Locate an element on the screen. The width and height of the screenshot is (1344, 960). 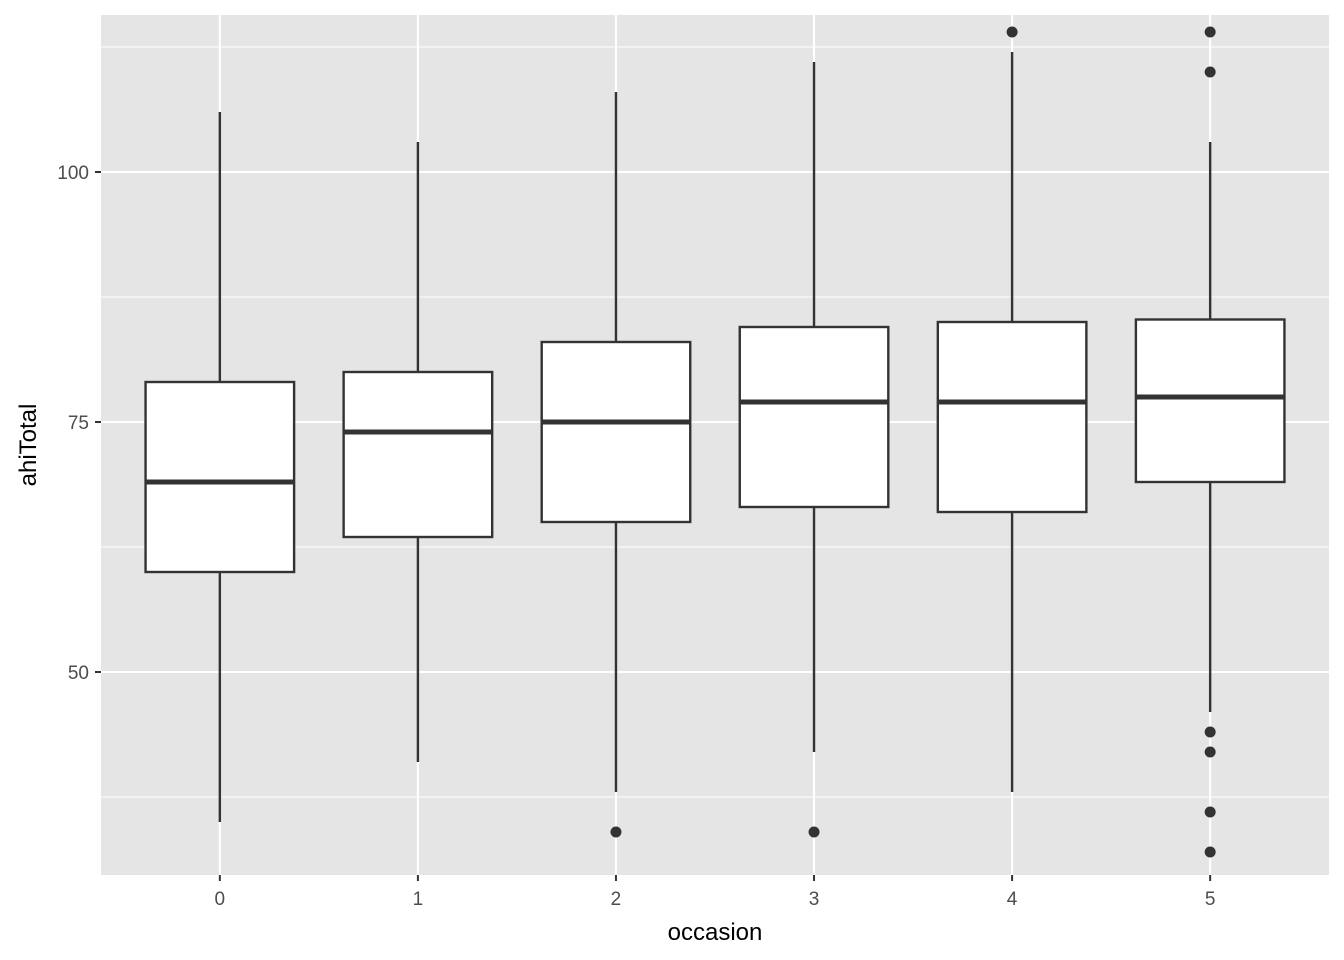
x-tick-label: 5 is located at coordinates (1210, 899).